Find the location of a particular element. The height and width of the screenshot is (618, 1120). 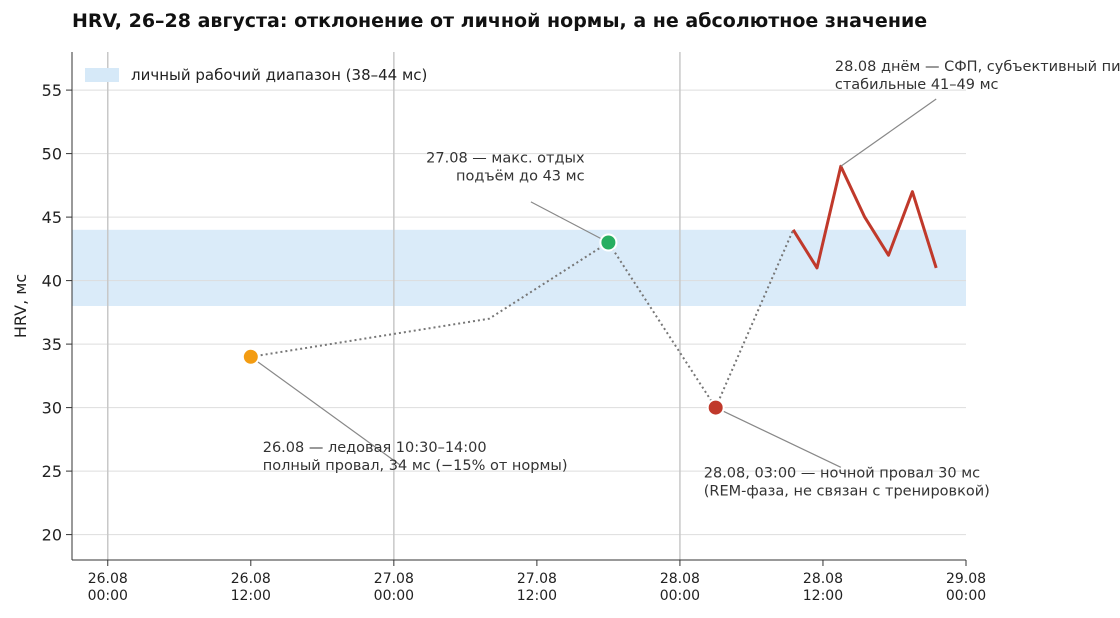

x-tick-label: 26.08 12:00 is located at coordinates (251, 587).